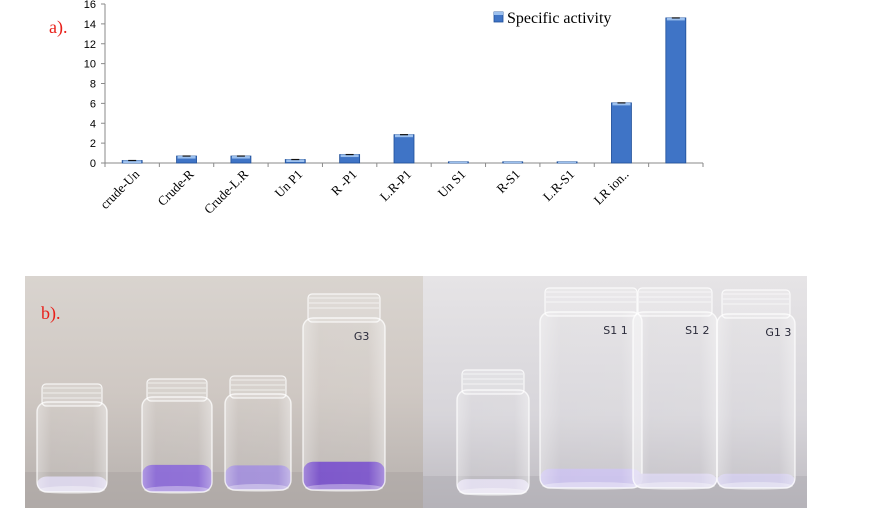  Describe the element at coordinates (362, 336) in the screenshot. I see `vial-label: G3` at that location.